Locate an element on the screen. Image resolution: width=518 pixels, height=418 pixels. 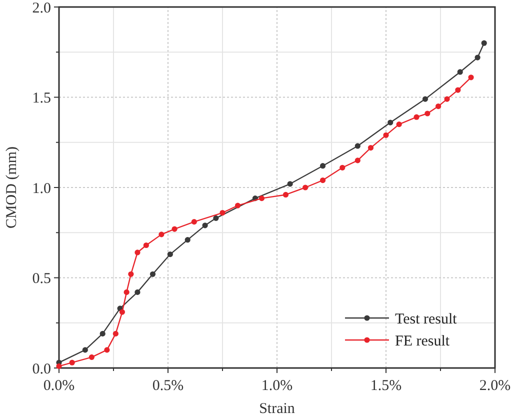
y-tick-label: 1.5 is located at coordinates (41, 98).